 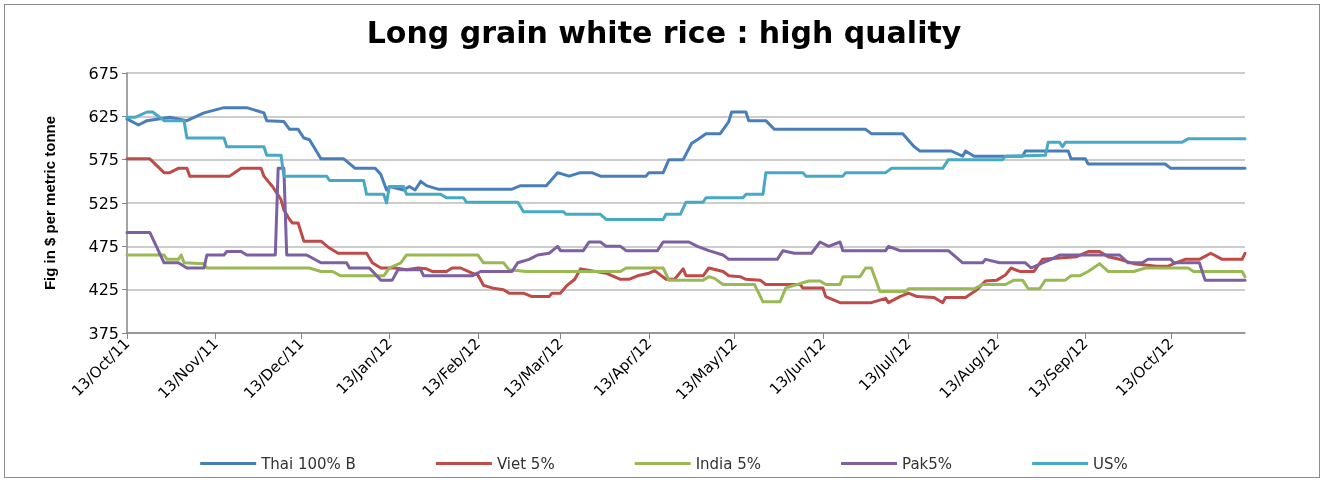 I want to click on y-tick-label: 475, so click(x=103, y=246).